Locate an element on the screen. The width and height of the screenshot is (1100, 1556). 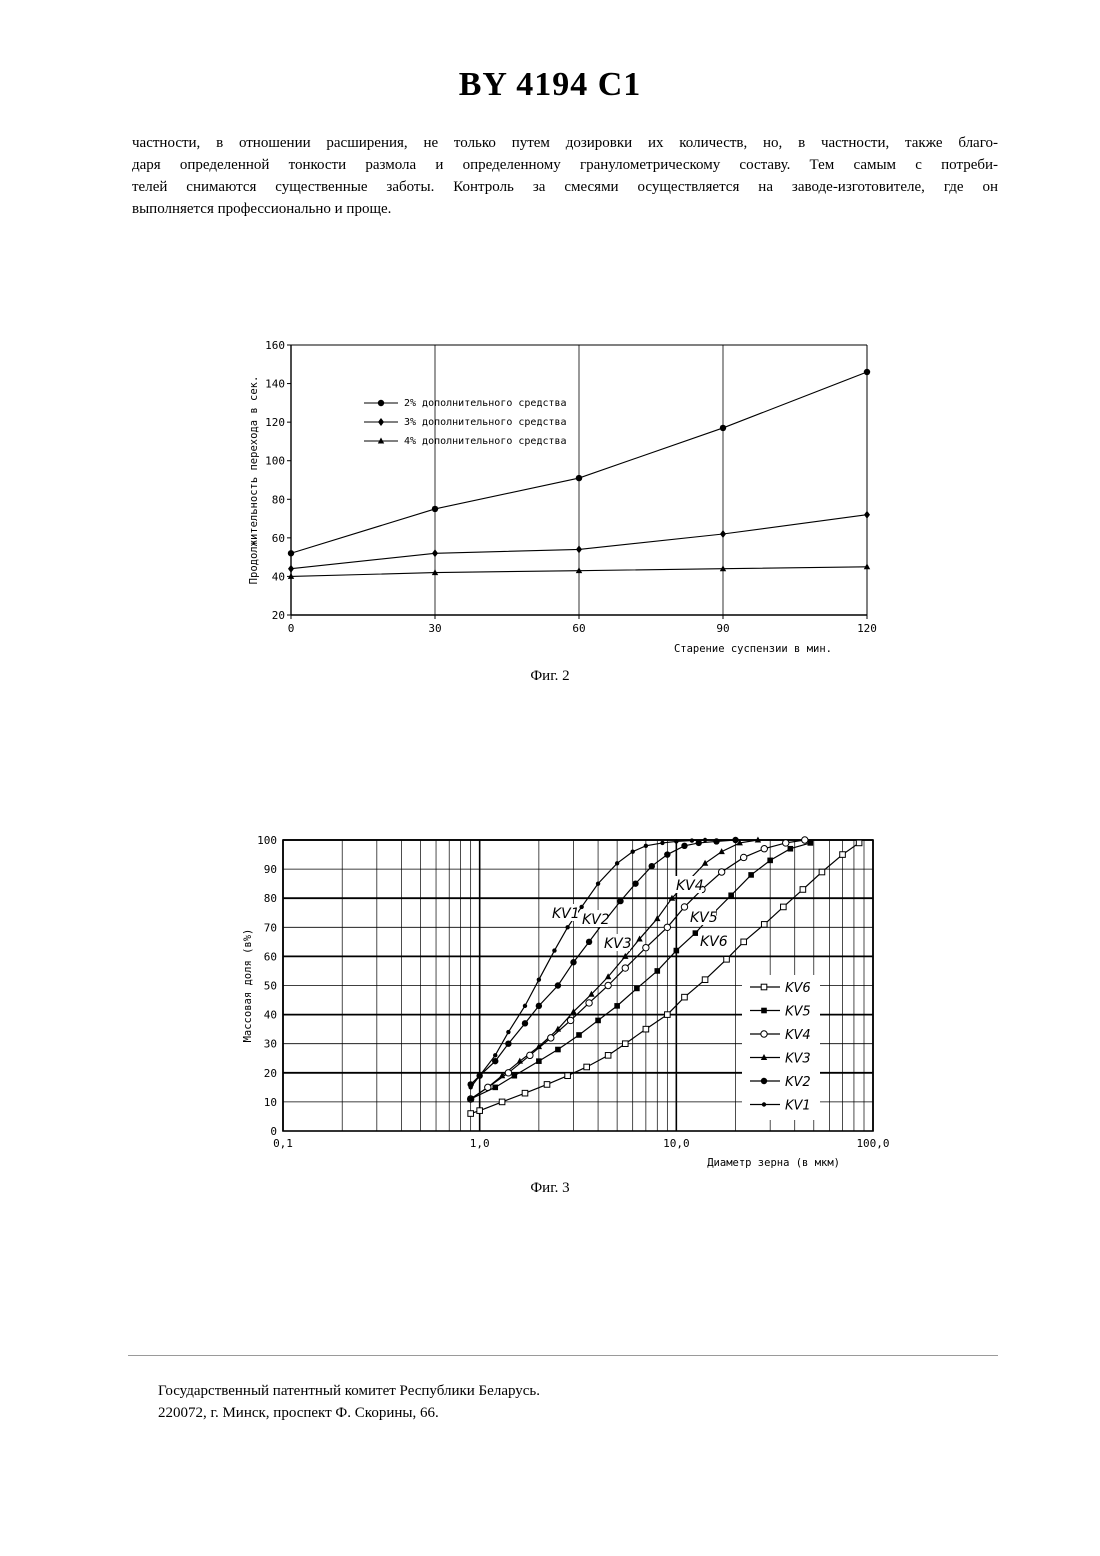
legend: KV6 KV5 KV4 KV3 KV2 KV1 is located at coordinates (781, 1047).